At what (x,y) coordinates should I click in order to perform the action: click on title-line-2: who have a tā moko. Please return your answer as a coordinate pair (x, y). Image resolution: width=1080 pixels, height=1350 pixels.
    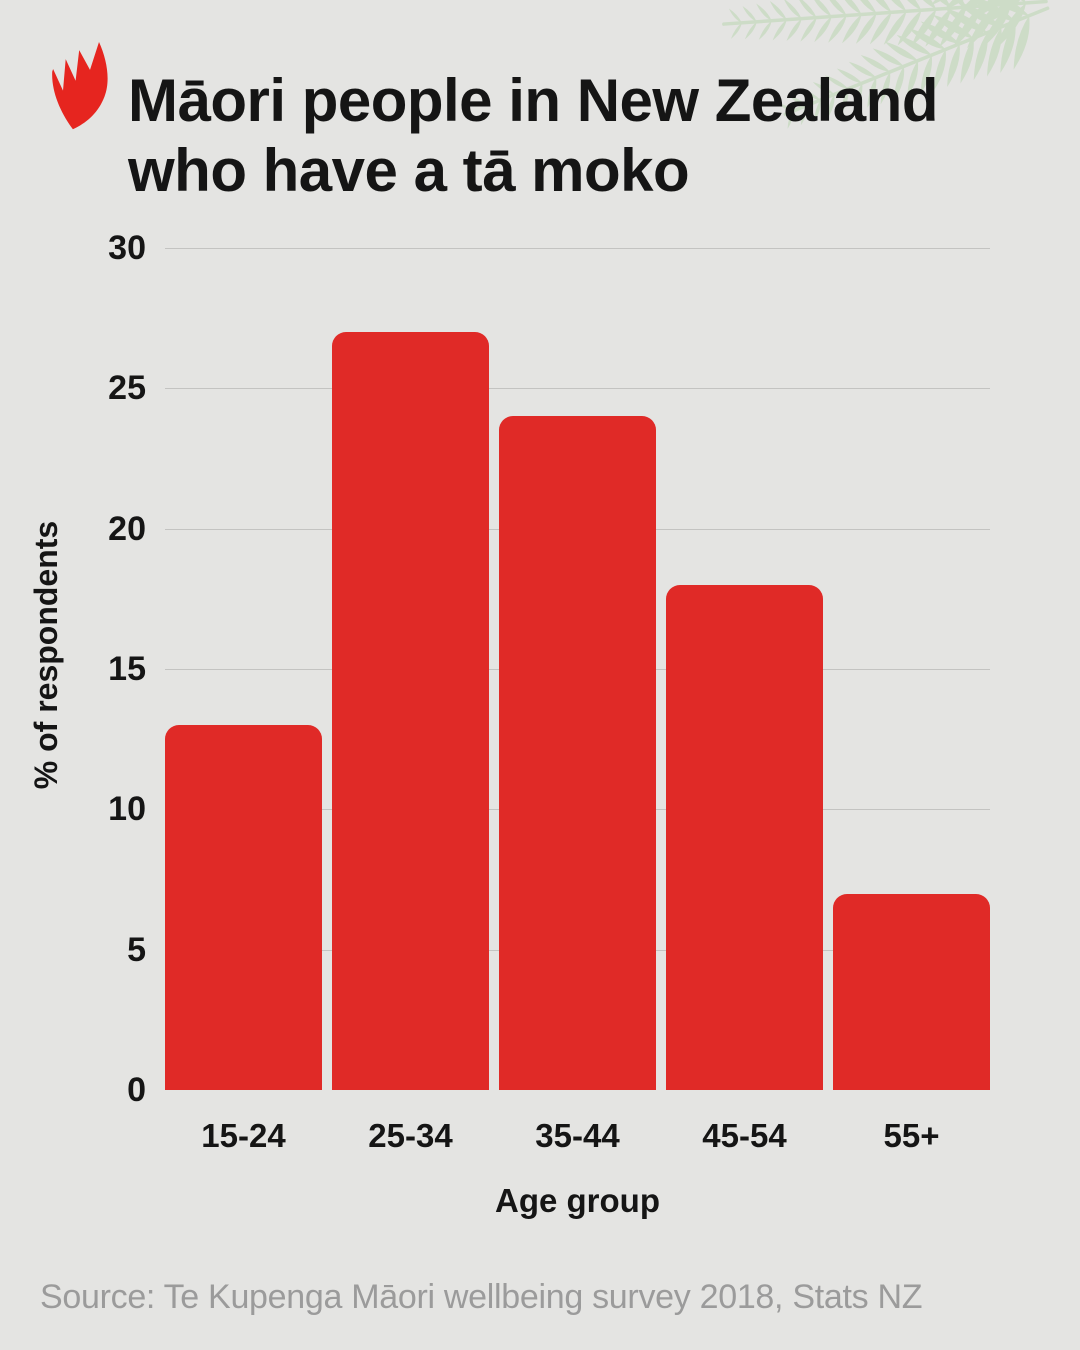
    Looking at the image, I should click on (409, 171).